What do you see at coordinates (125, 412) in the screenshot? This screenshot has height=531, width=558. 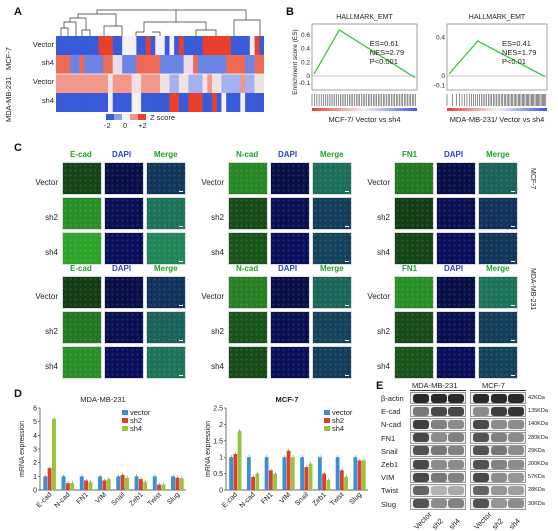 I see `legend-swatch` at bounding box center [125, 412].